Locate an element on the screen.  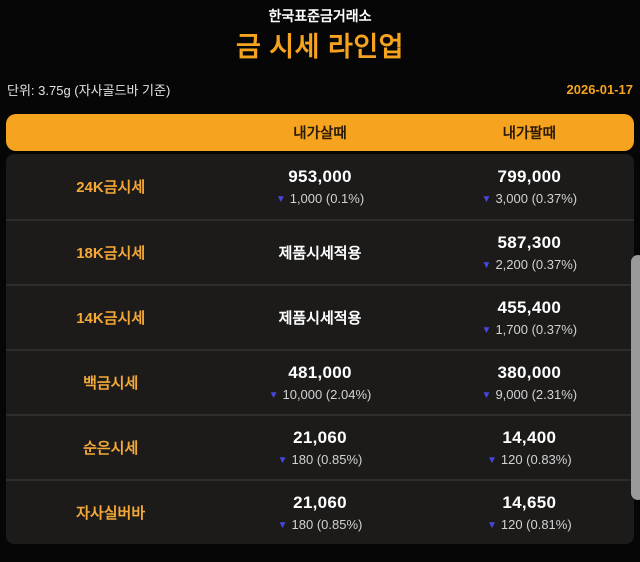
column-header-buy: 내가살때 is located at coordinates (320, 134).